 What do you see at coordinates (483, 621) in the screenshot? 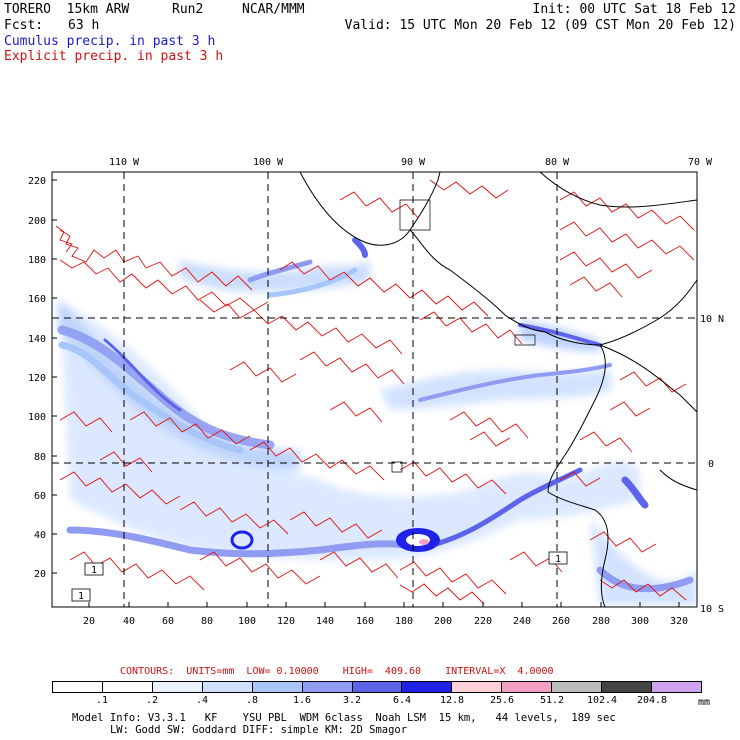
I see `x-tick-220: 220` at bounding box center [483, 621].